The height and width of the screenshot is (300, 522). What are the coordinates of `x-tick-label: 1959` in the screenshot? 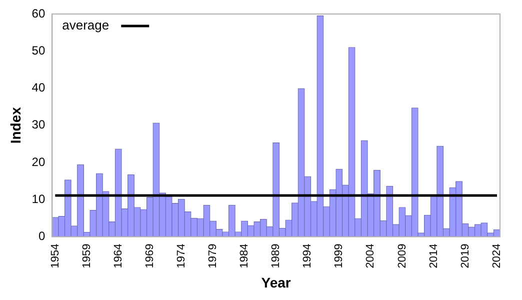 It's located at (86, 256).